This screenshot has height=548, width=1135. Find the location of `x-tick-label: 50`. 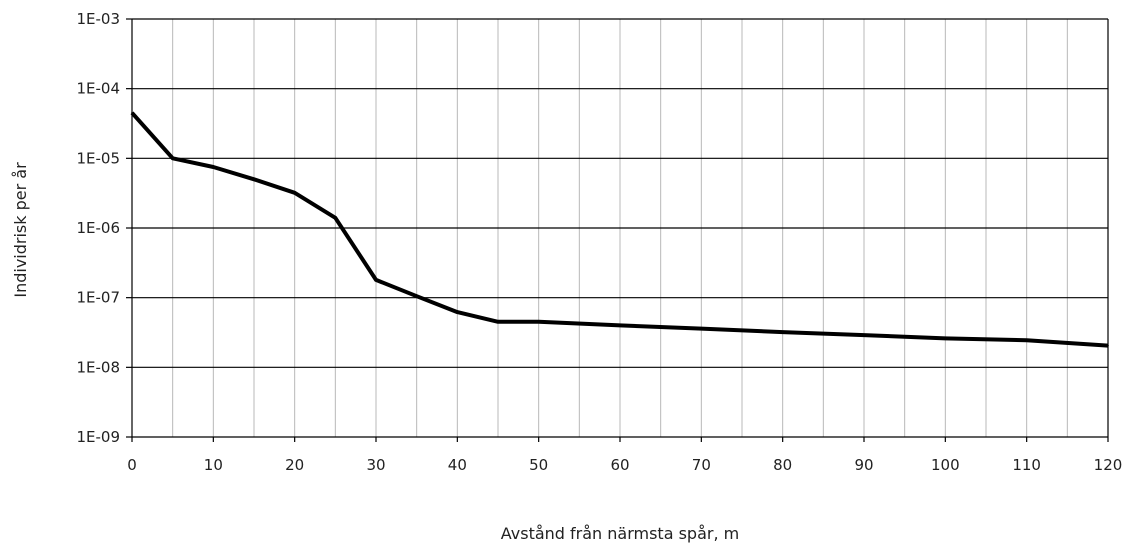

x-tick-label: 50 is located at coordinates (538, 465).